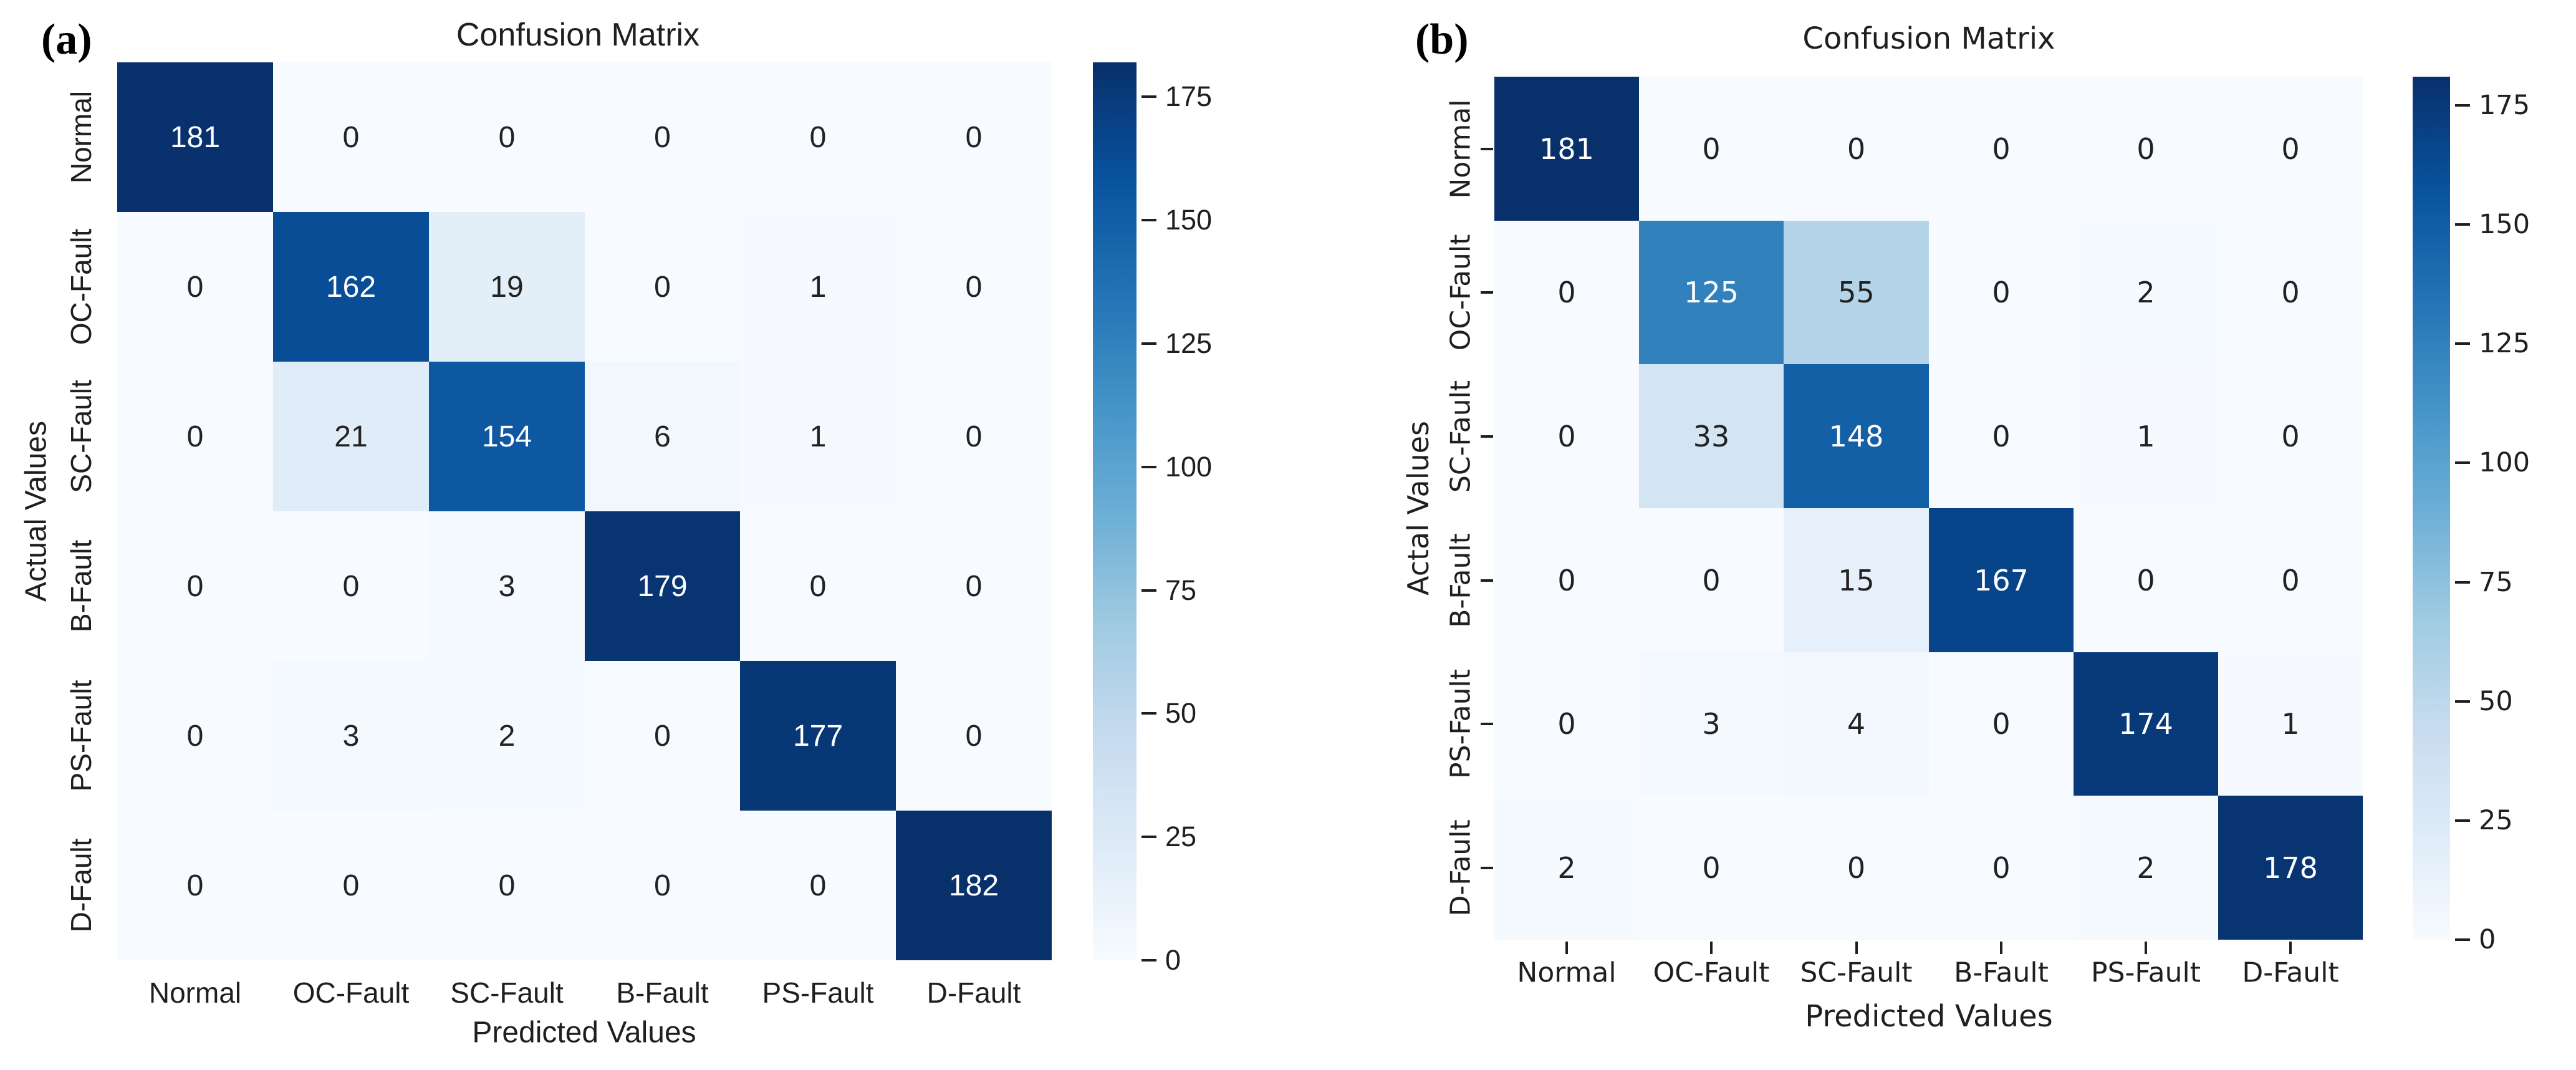 The height and width of the screenshot is (1070, 2576). I want to click on colorbar-tick-label-b-50: 50, so click(2496, 701).